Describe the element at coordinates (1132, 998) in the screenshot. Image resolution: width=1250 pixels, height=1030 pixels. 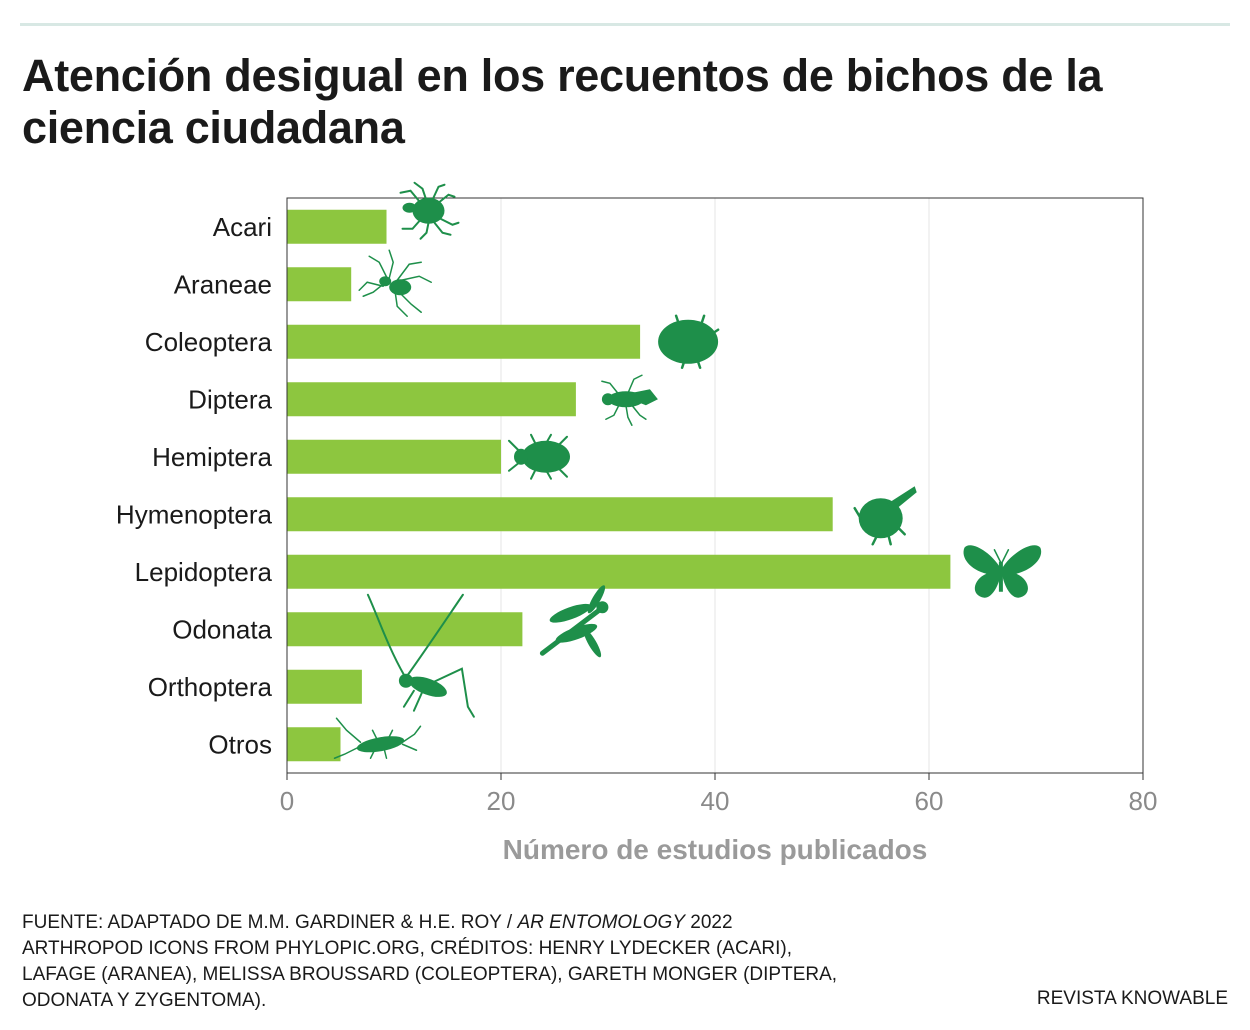
I see `brand-label: REVISTA KNOWABLE` at that location.